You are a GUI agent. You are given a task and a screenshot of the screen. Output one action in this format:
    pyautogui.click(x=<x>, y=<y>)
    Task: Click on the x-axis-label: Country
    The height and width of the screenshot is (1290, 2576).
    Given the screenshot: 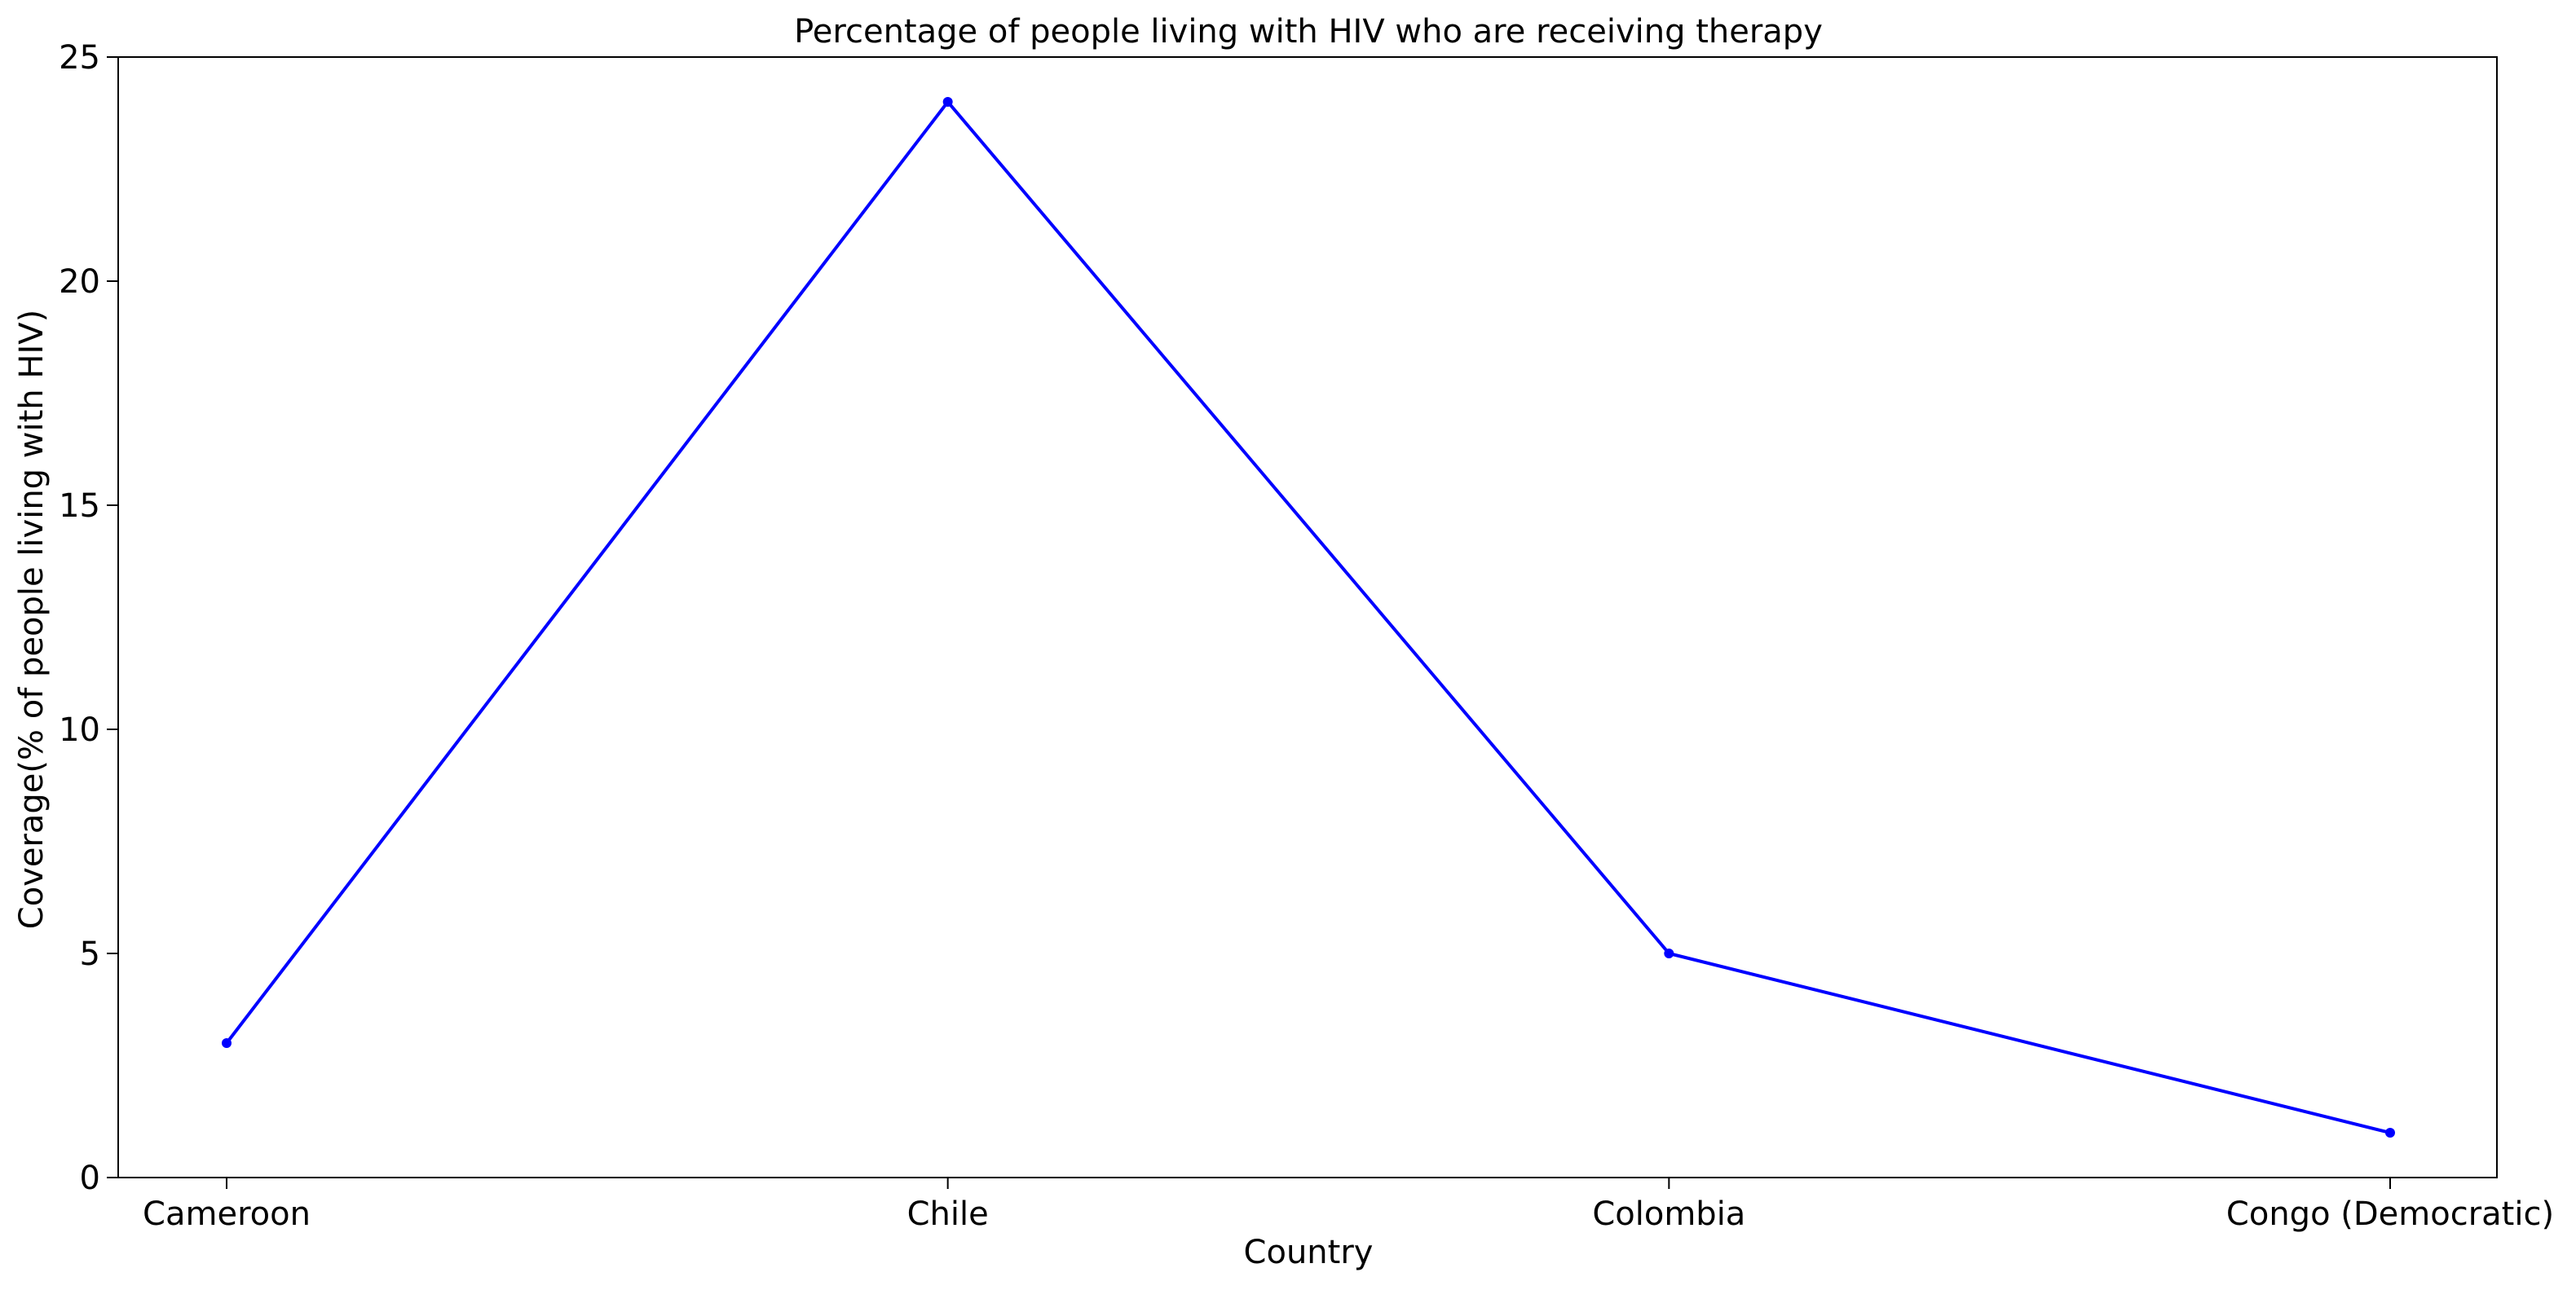 What is the action you would take?
    pyautogui.click(x=1309, y=1252)
    